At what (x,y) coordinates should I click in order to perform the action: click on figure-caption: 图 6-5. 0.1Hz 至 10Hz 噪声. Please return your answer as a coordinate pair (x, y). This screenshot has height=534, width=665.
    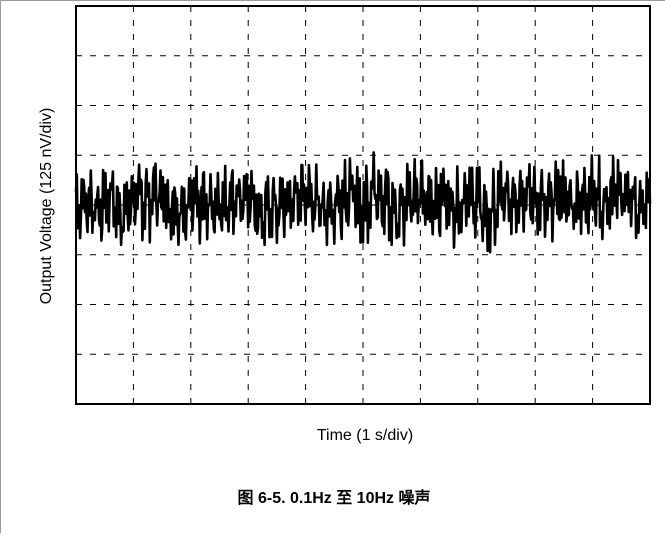
    Looking at the image, I should click on (334, 498).